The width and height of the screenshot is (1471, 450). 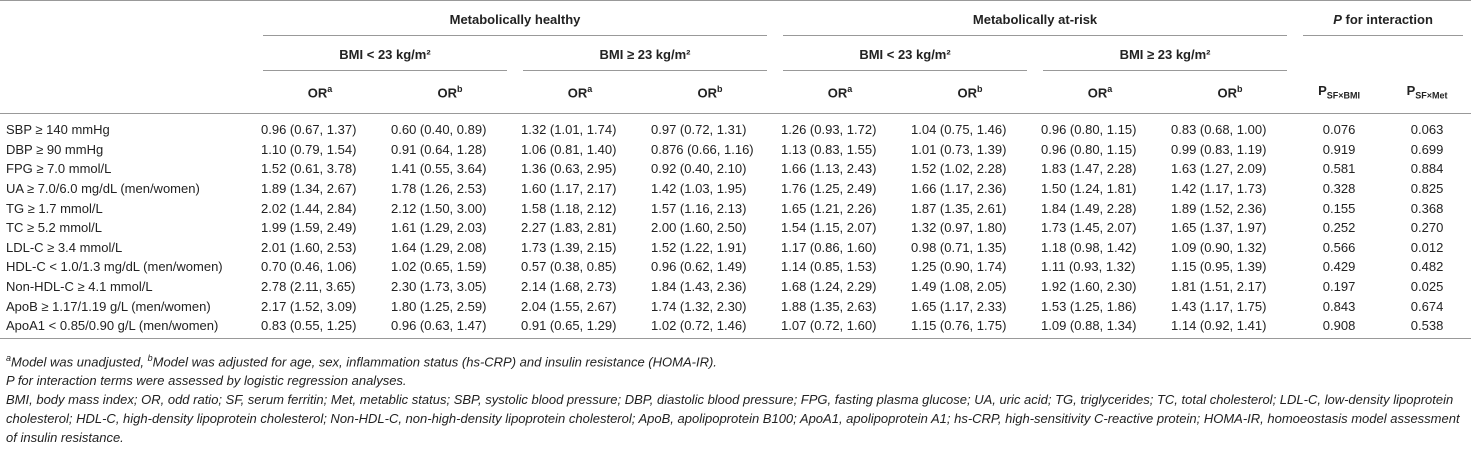 I want to click on interaction-rest: for interaction, so click(x=1387, y=19).